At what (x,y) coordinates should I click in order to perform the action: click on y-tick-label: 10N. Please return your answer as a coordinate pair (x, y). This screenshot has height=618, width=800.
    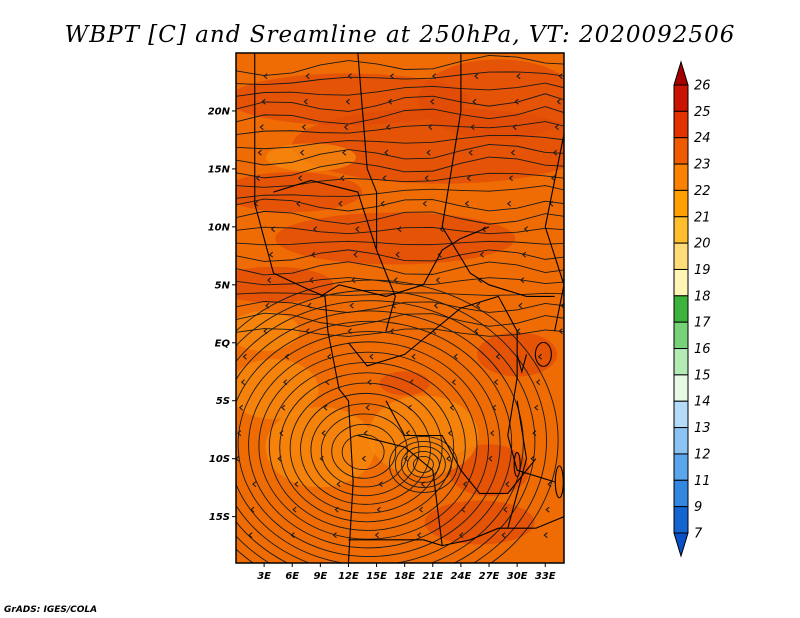
    Looking at the image, I should click on (219, 227).